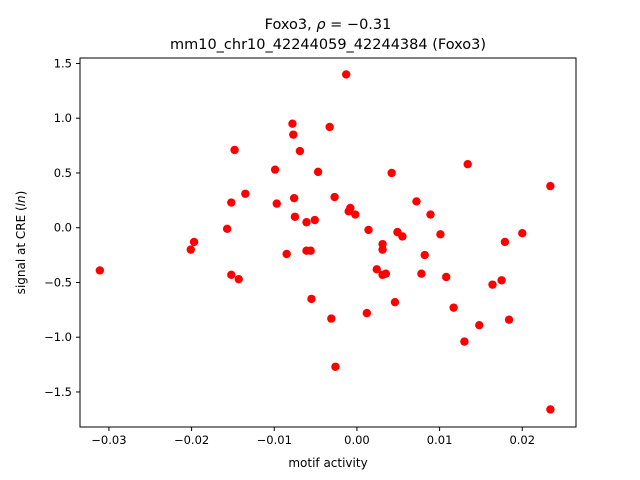 The width and height of the screenshot is (640, 480). What do you see at coordinates (58, 337) in the screenshot?
I see `y-tick-label: −1.0` at bounding box center [58, 337].